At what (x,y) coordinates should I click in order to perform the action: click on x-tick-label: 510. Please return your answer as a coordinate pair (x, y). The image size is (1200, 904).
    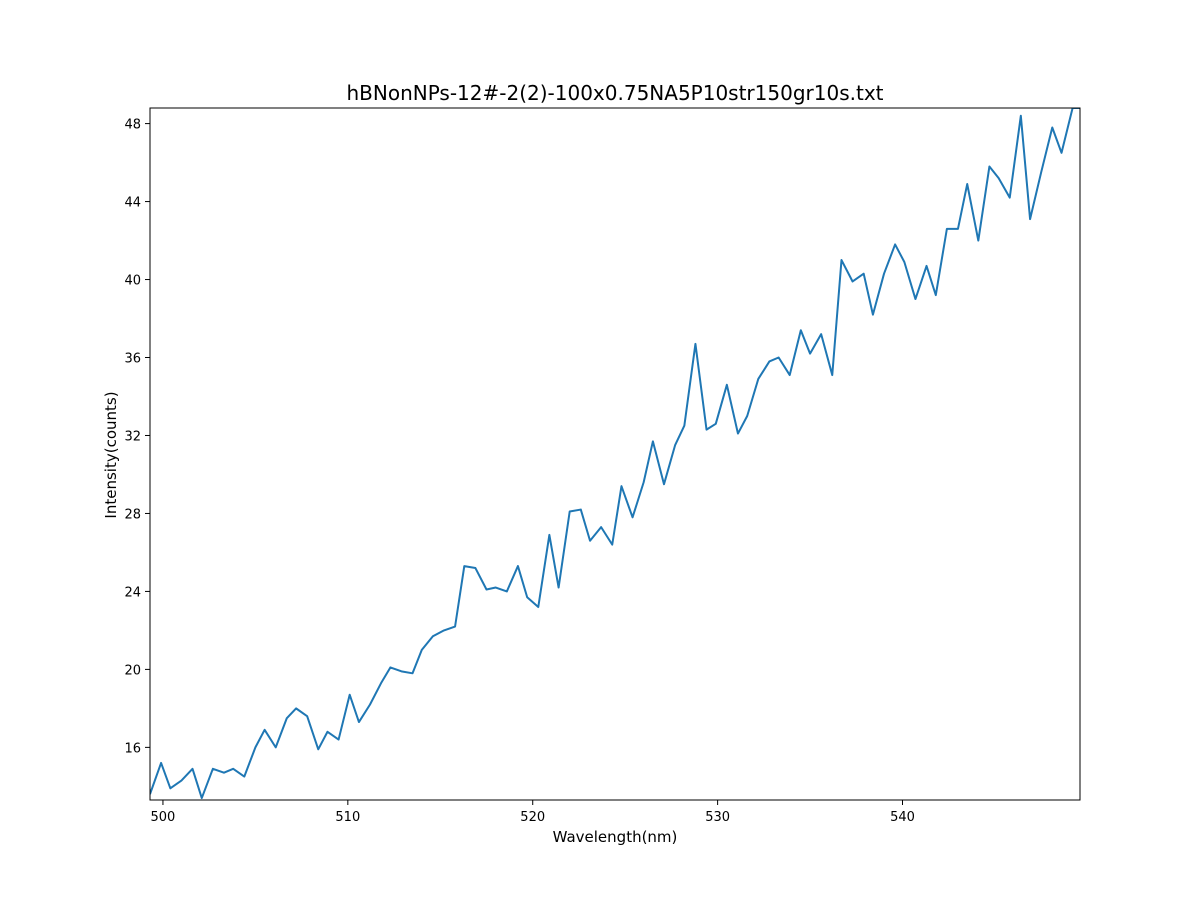
    Looking at the image, I should click on (347, 817).